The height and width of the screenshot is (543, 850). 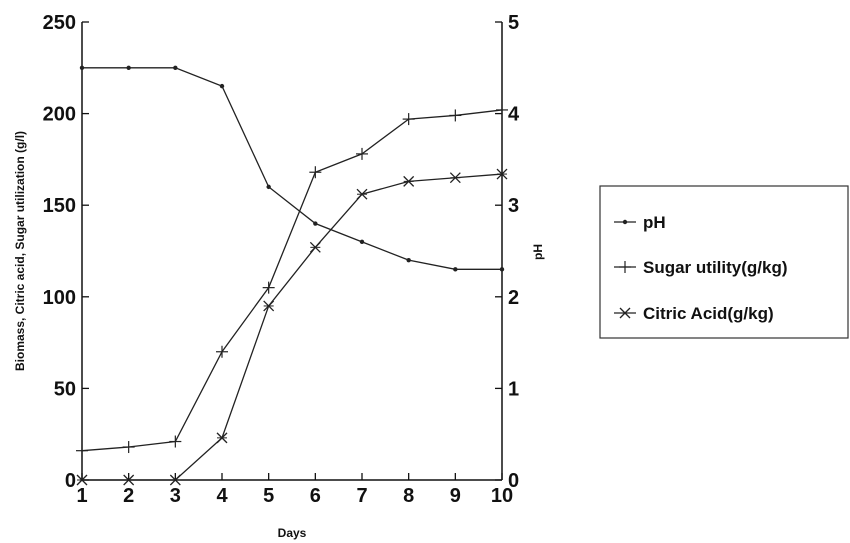 I want to click on legend-item: pH, so click(x=640, y=222).